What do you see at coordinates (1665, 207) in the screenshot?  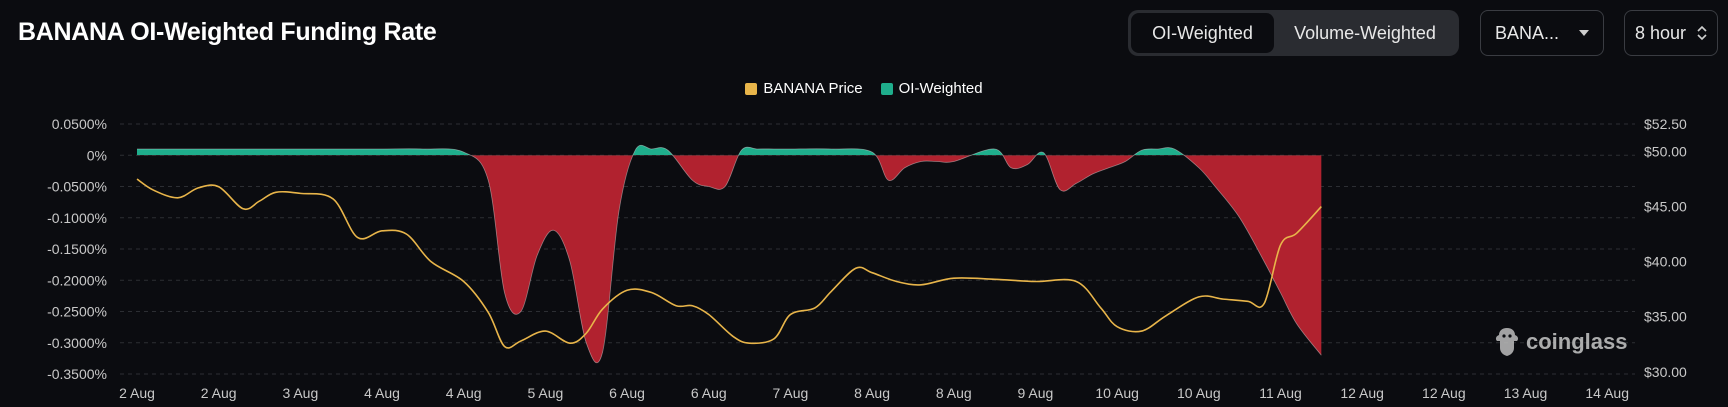 I see `y-right-tick-label: $45.00` at bounding box center [1665, 207].